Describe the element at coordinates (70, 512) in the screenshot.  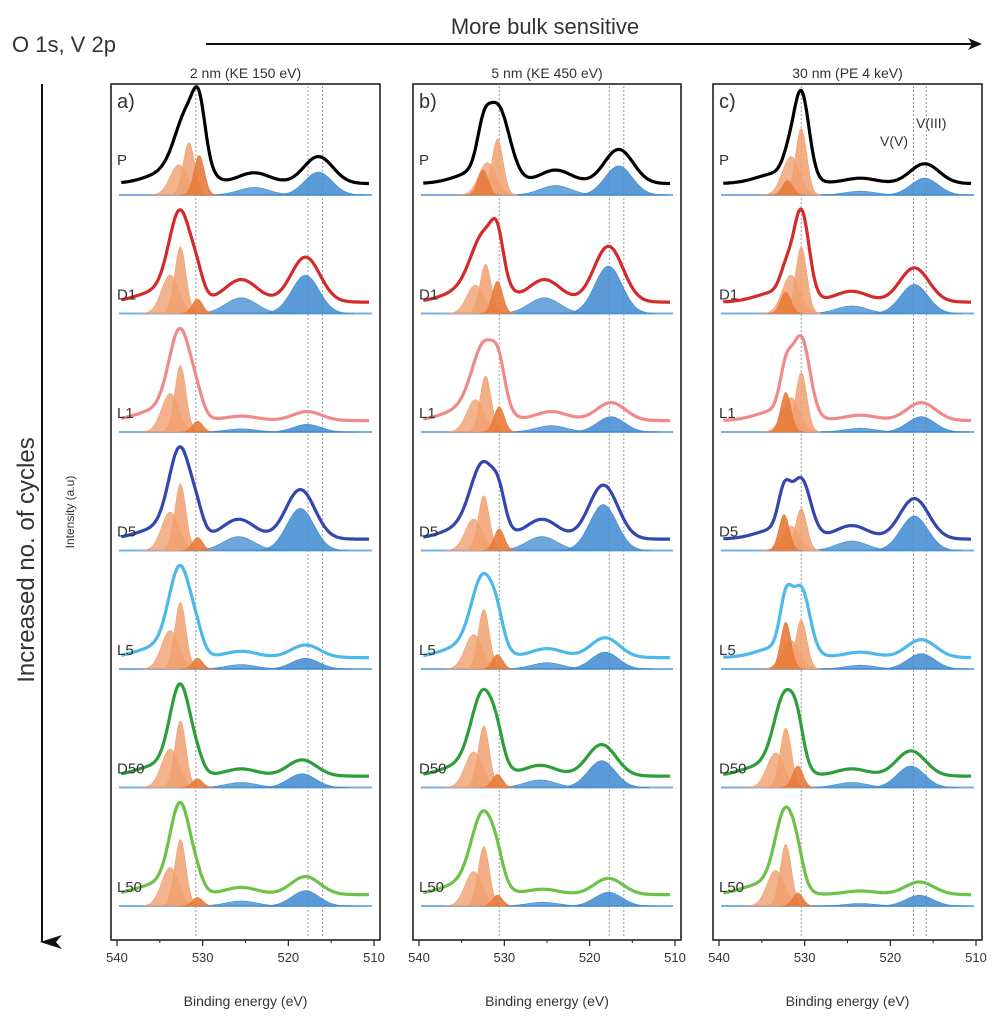
I see `intensity-axis-label: Intensity (a.u)` at that location.